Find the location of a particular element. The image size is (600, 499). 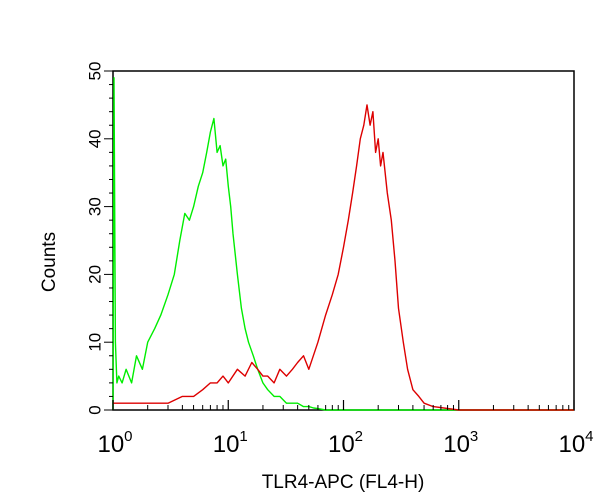

y-tick-label: 10 is located at coordinates (95, 342).